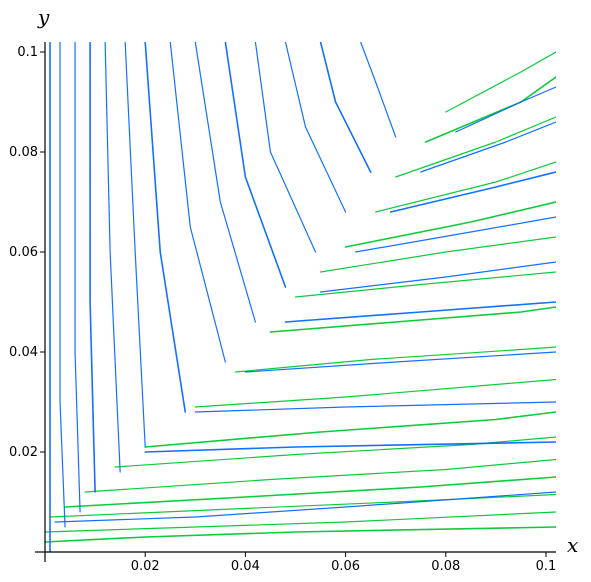  I want to click on x-axis-tick-label: 0.02, so click(145, 566).